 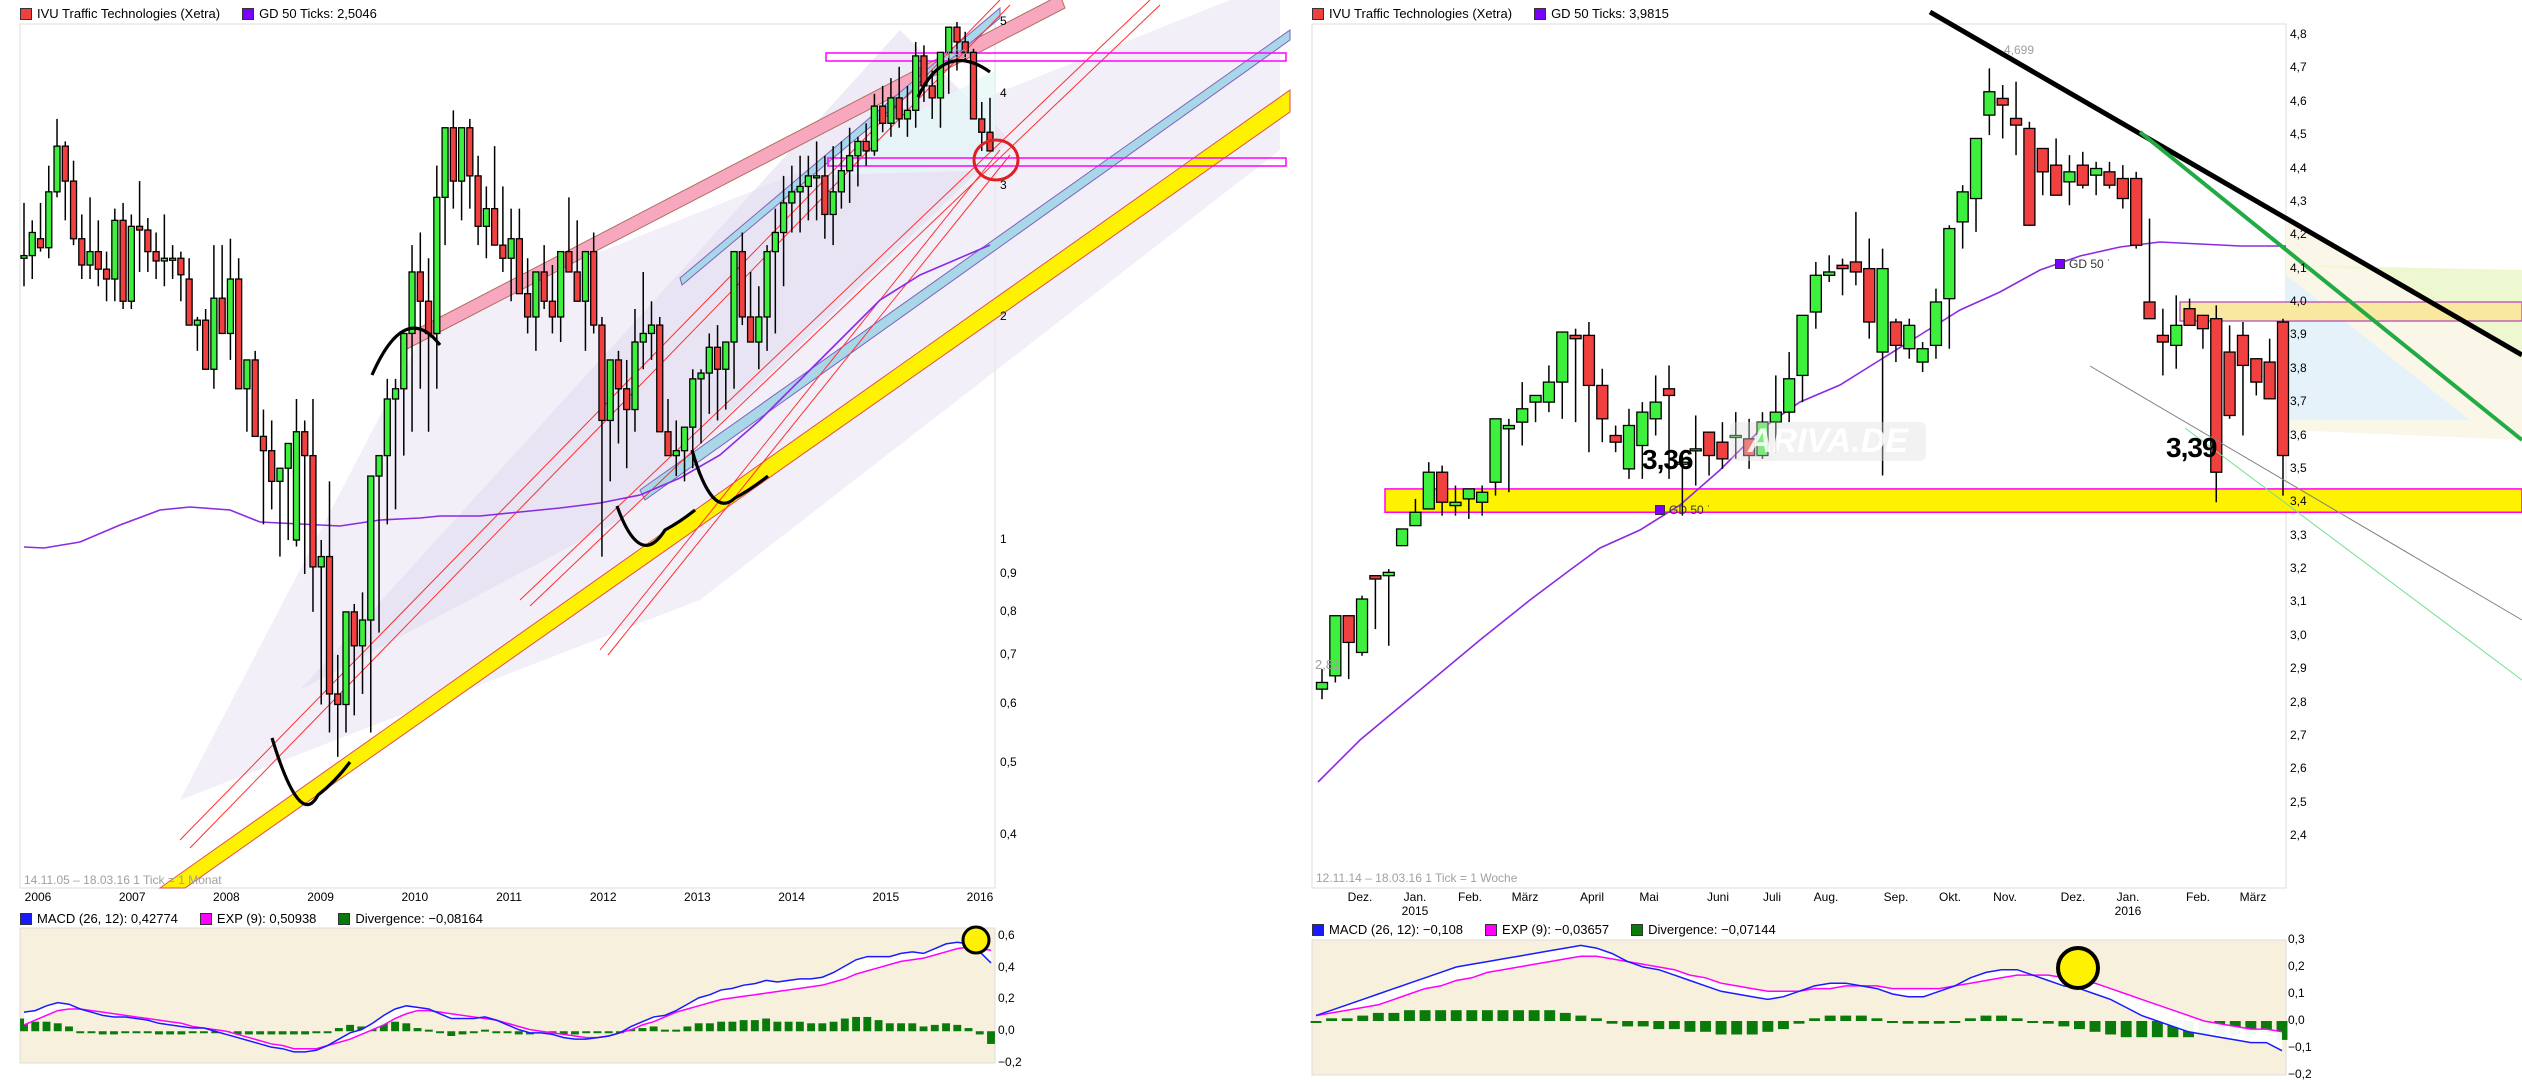 What do you see at coordinates (410, 918) in the screenshot?
I see `left-div-legend-item: Divergence: −0,08164` at bounding box center [410, 918].